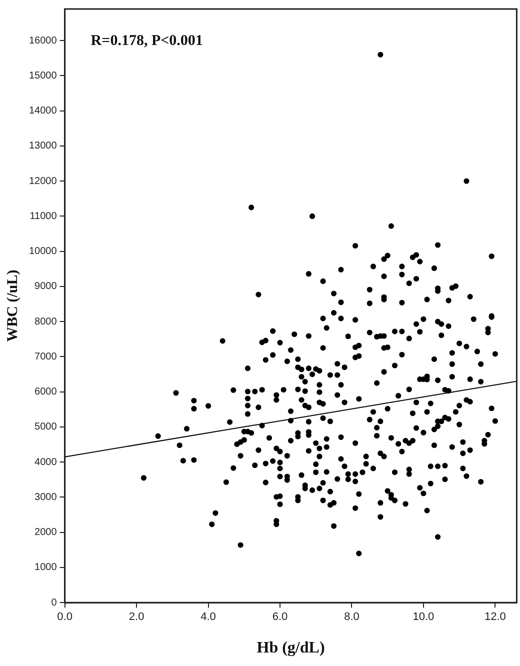 Image resolution: width=520 pixels, height=666 pixels. Describe the element at coordinates (64, 617) in the screenshot. I see `x-tick-label: 0.0` at that location.